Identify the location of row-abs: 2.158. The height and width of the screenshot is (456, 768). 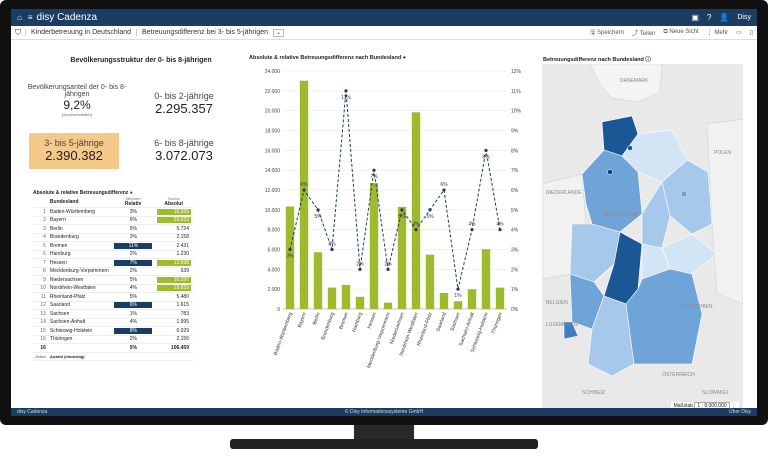
(173, 237).